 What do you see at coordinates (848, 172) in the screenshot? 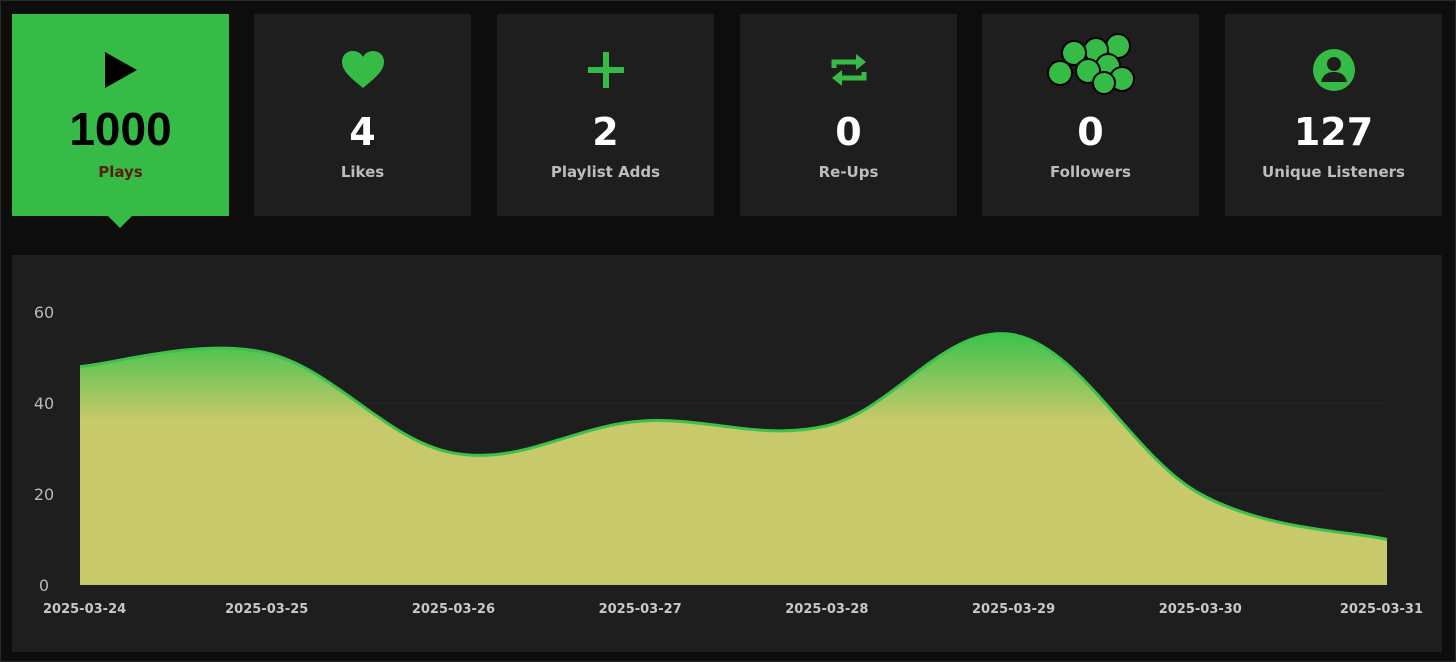
I see `stat-label: Re-Ups` at bounding box center [848, 172].